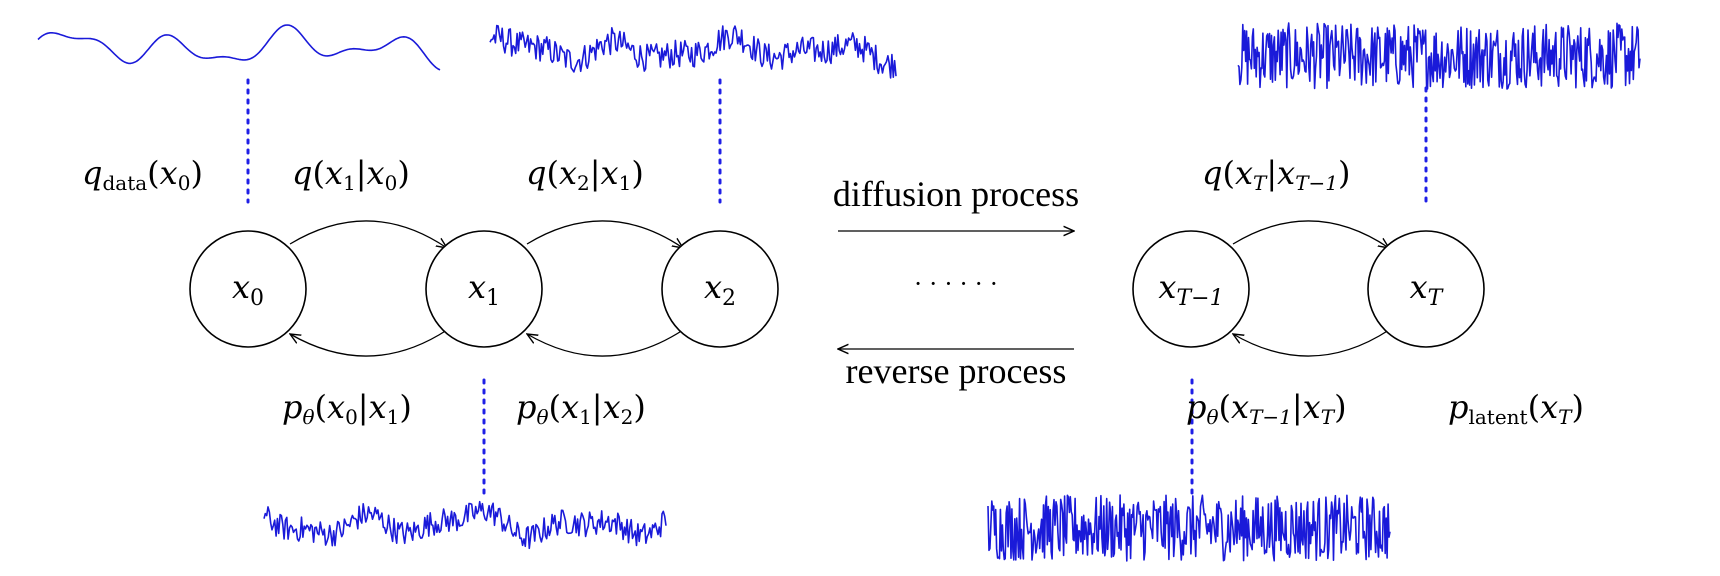  I want to click on reverse-process-label: reverse process, so click(956, 371).